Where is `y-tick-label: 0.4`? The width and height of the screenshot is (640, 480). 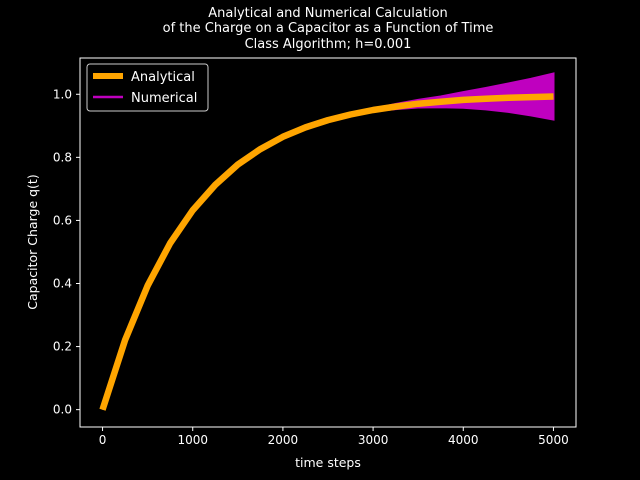
y-tick-label: 0.4 is located at coordinates (62, 284).